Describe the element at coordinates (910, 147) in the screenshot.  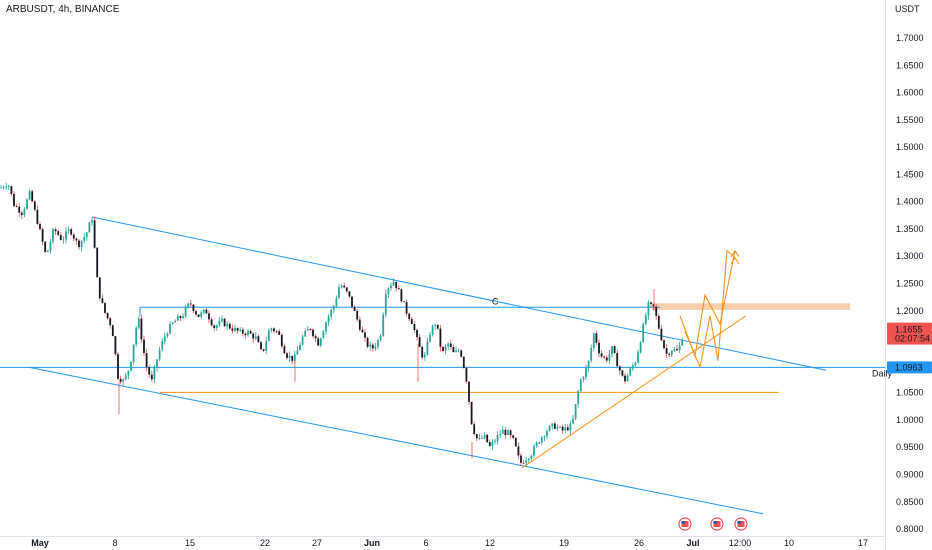
I see `price-tick-label: 1.5000` at that location.